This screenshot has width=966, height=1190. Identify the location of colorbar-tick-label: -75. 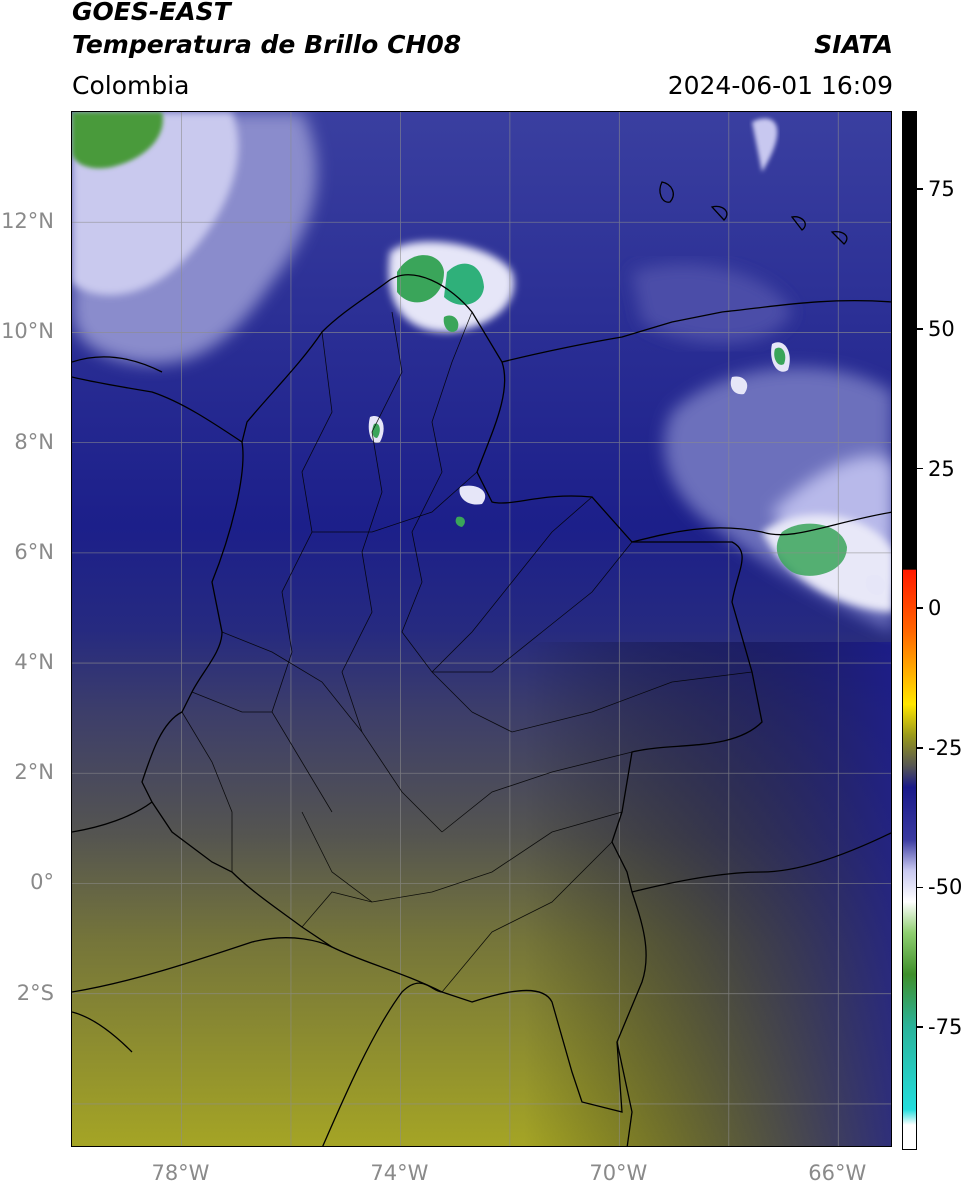
(945, 1027).